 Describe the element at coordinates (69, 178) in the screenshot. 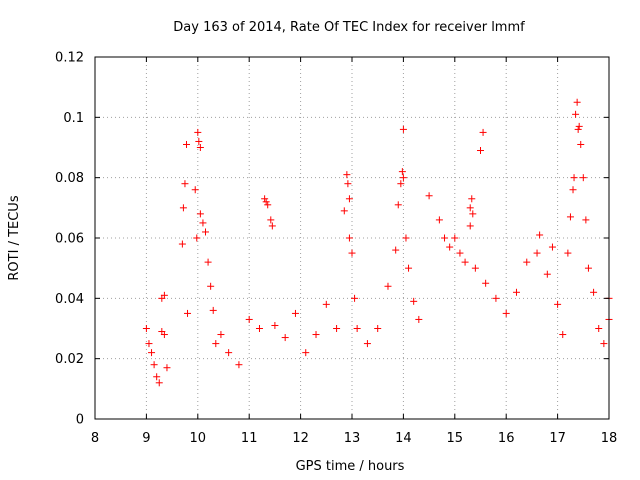

I see `y-tick-label: 0.08` at that location.